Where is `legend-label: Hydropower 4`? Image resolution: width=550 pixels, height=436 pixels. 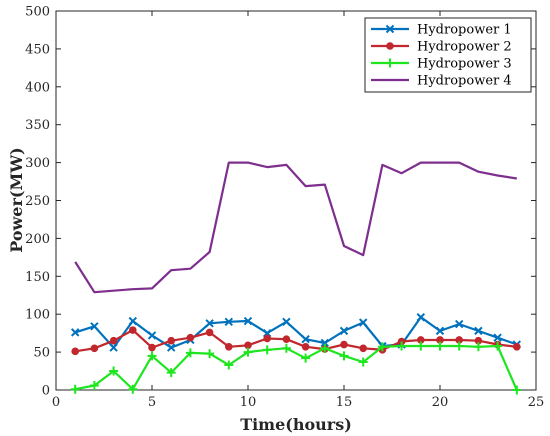 legend-label: Hydropower 4 is located at coordinates (464, 81).